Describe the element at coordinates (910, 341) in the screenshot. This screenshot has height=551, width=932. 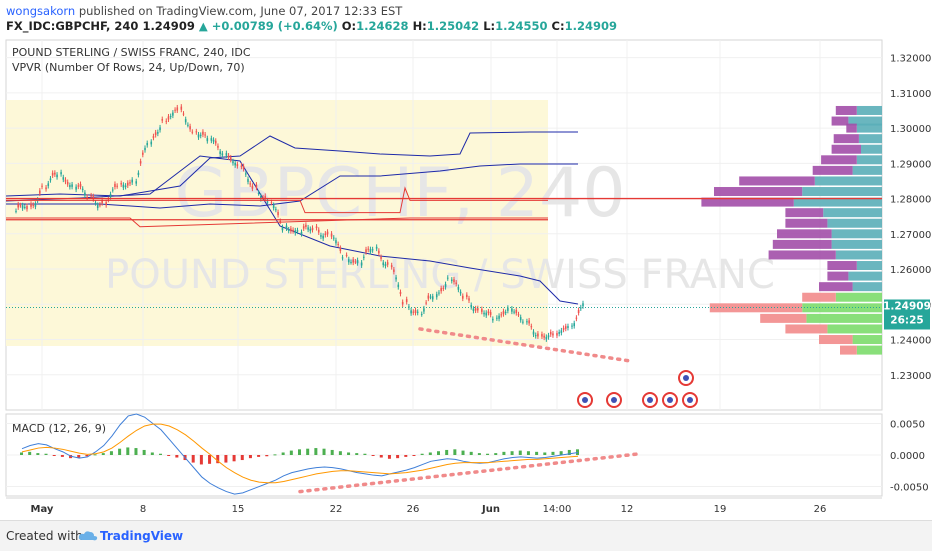
I see `price-tick-label: 1.24000` at that location.